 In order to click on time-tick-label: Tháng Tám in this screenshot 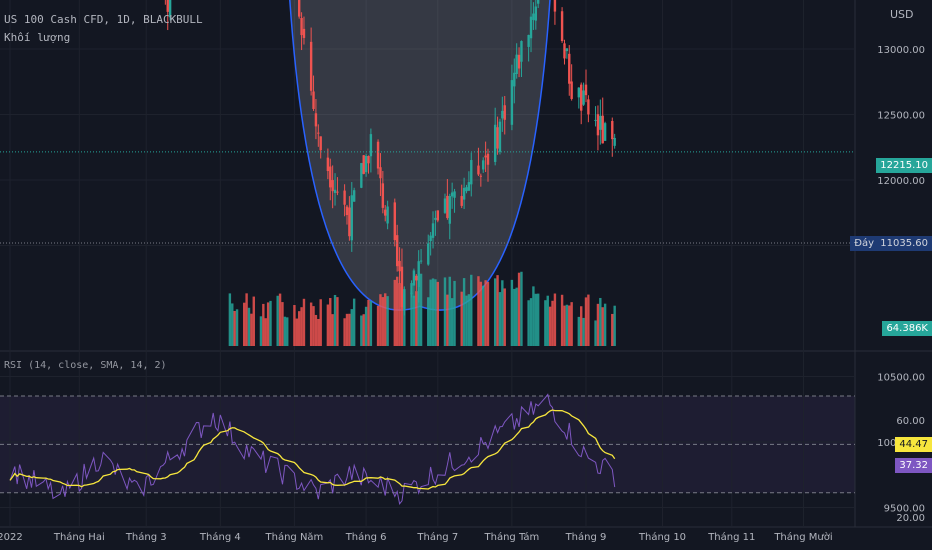, I will do `click(512, 537)`.